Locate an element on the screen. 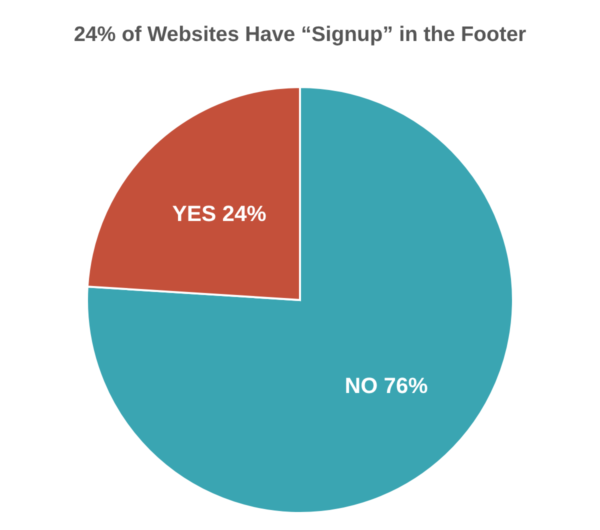 This screenshot has width=600, height=530. chart-title: 24% of Websites Have “Signup” in the Footer is located at coordinates (300, 34).